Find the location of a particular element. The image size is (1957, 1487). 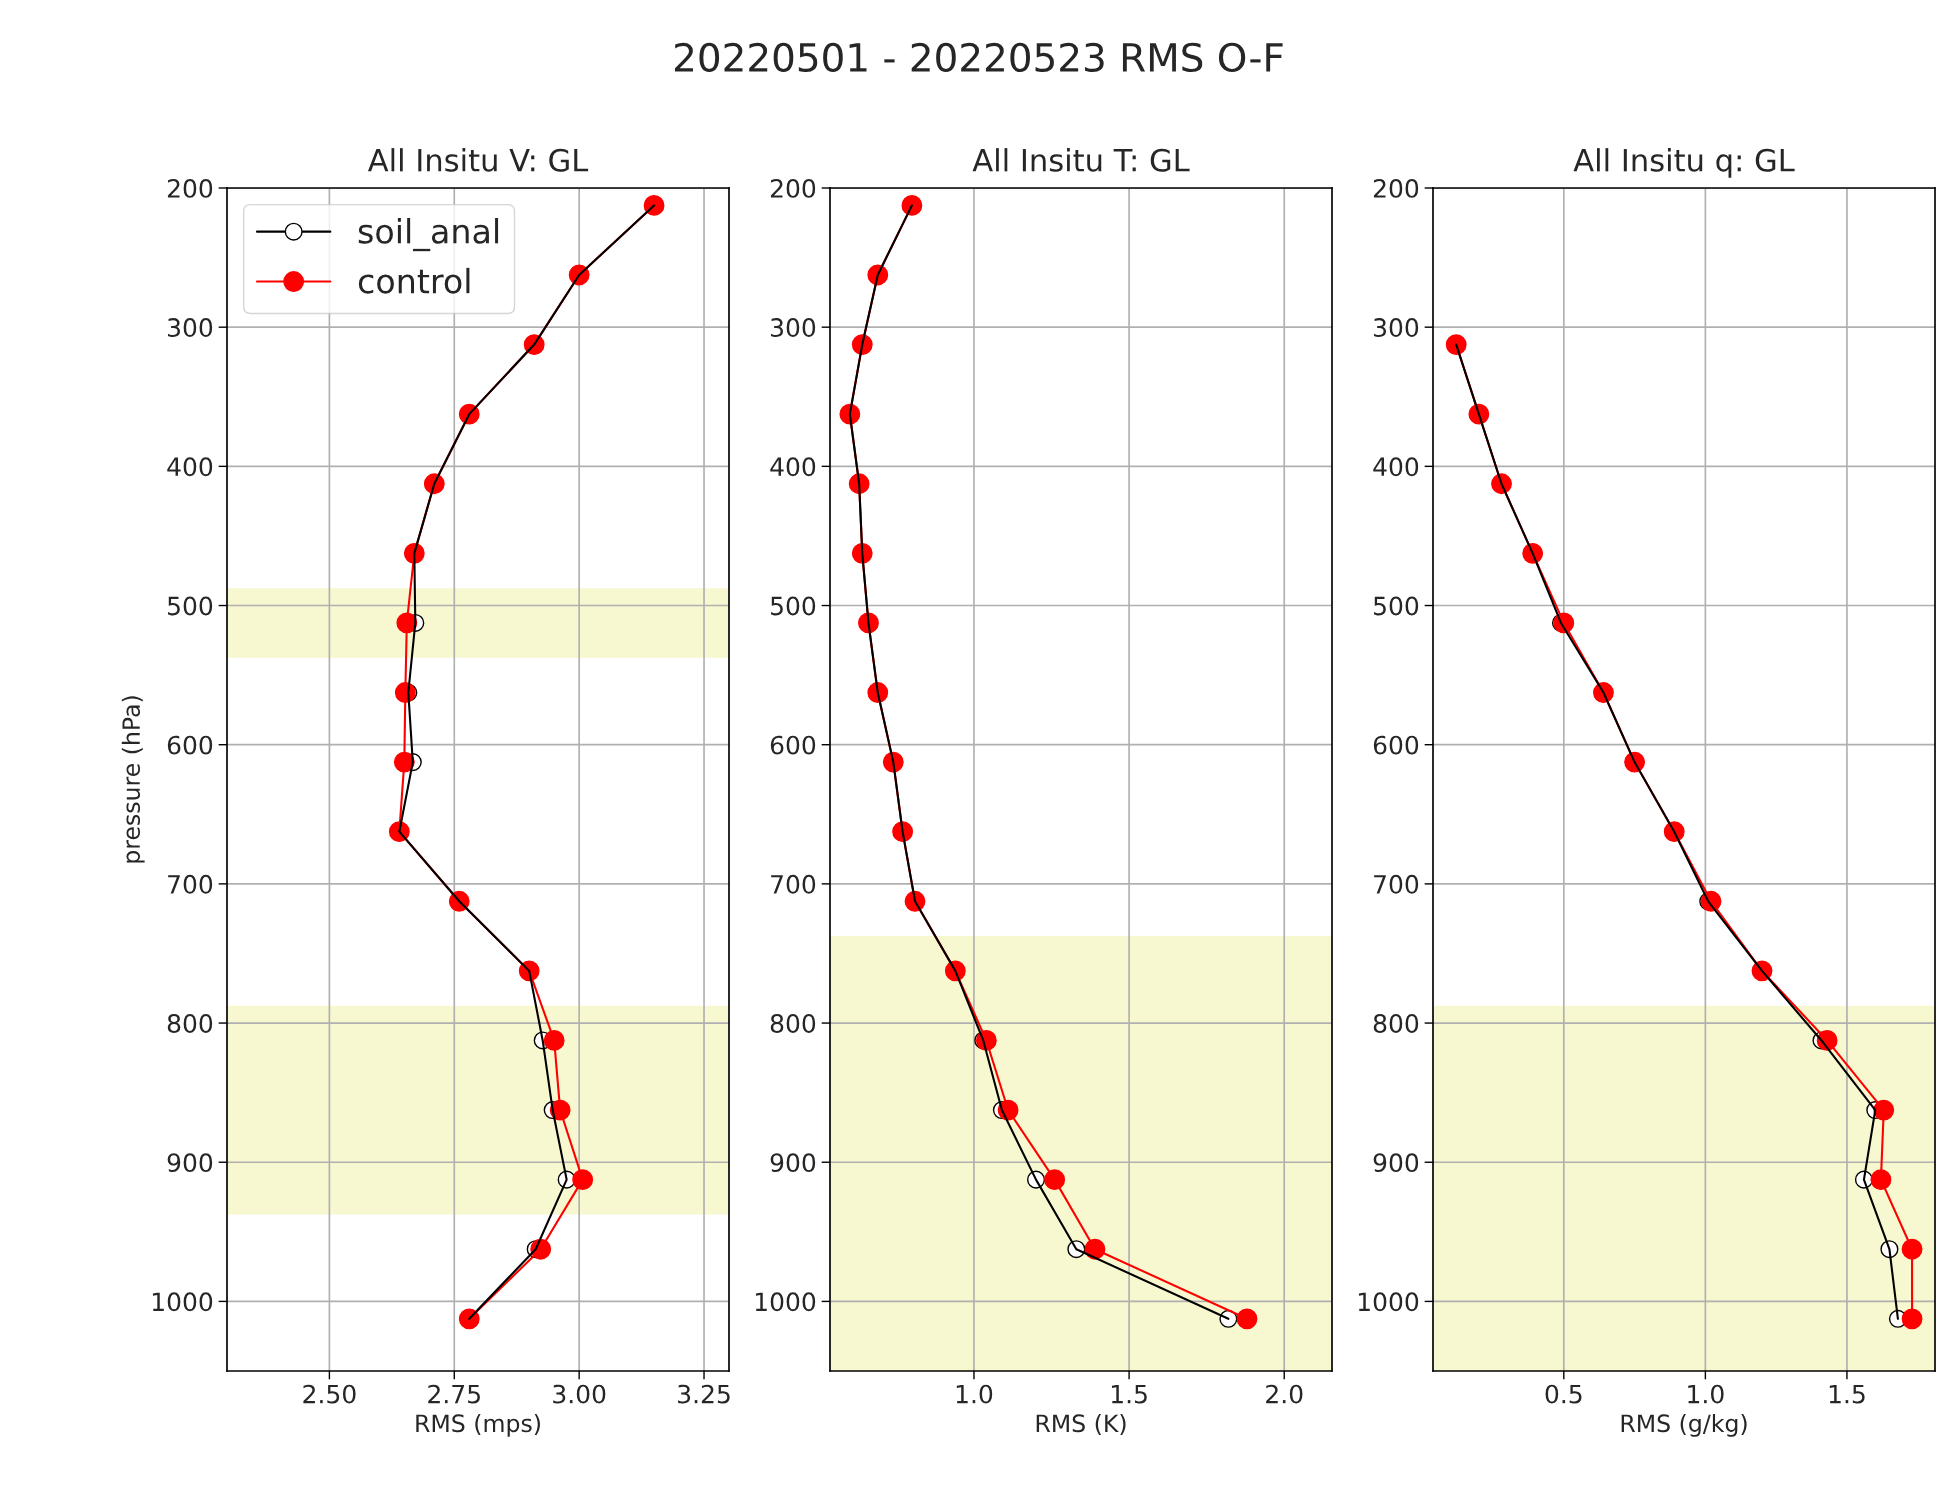

text: 20220501 - 20220523 RMS O-F is located at coordinates (979, 57).